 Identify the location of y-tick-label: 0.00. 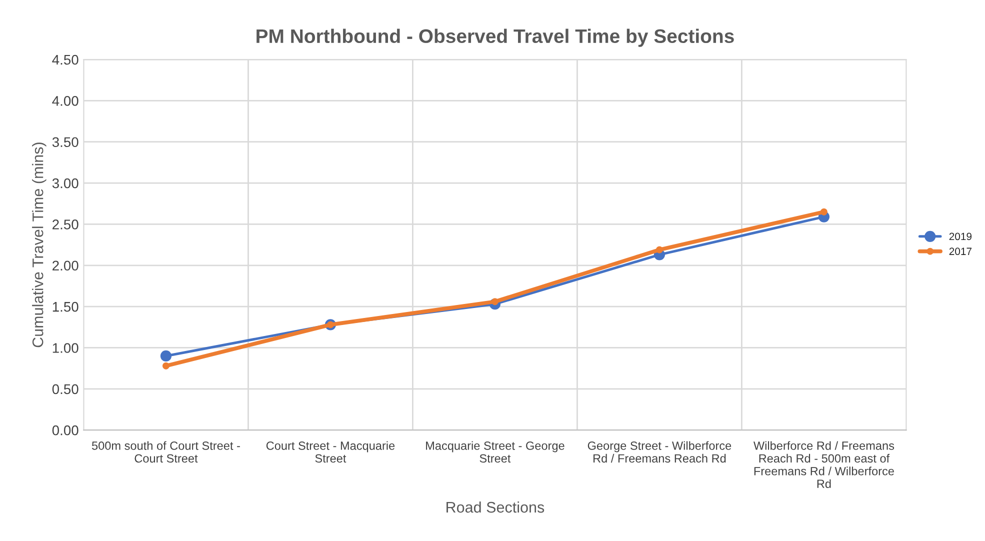
(65, 430).